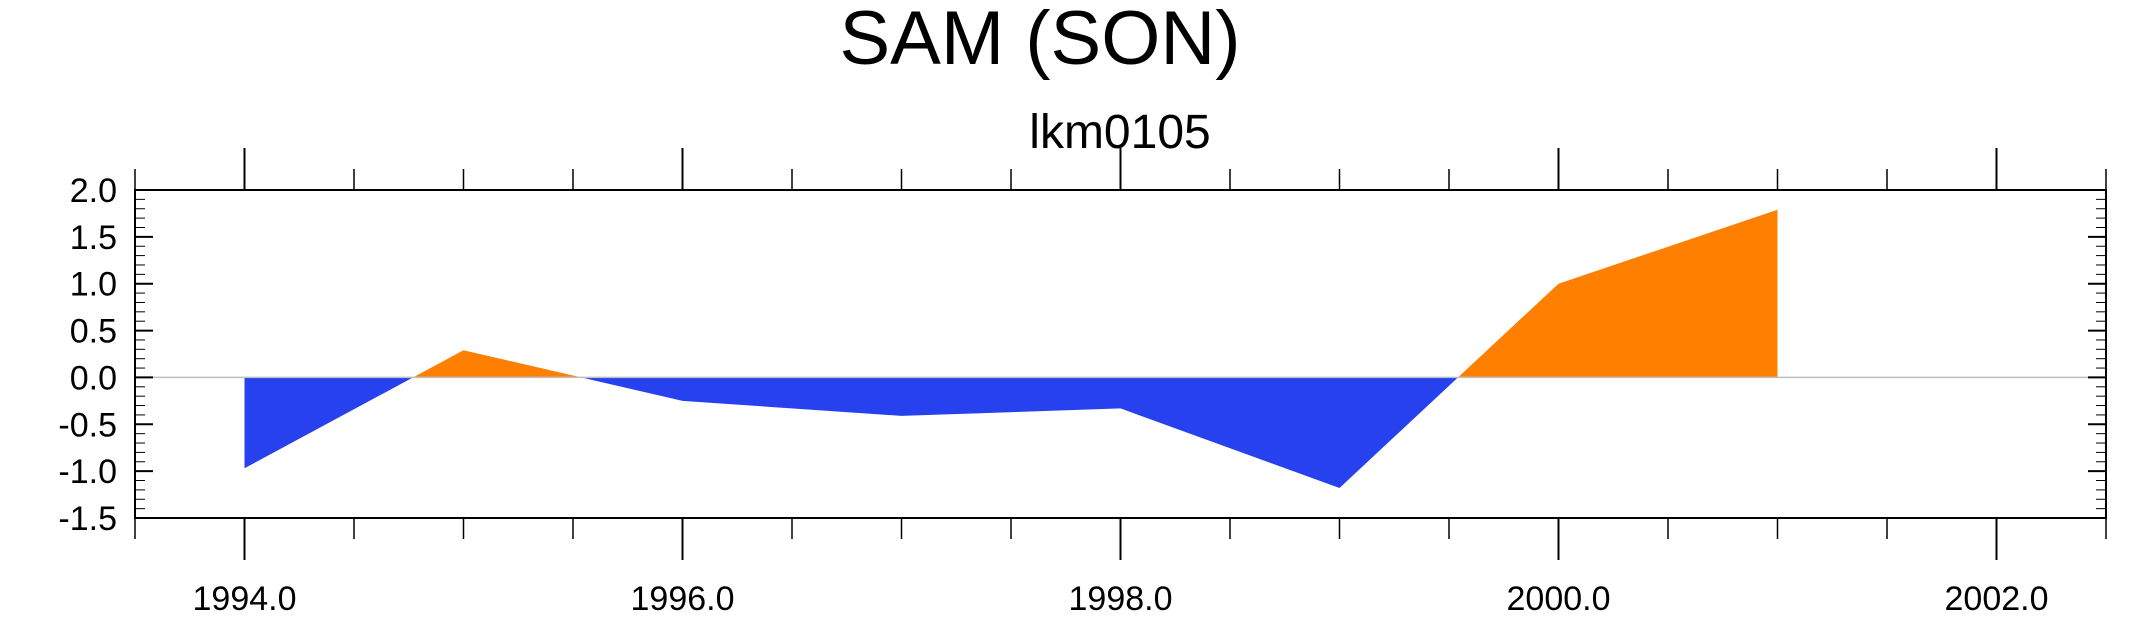 Image resolution: width=2151 pixels, height=624 pixels. Describe the element at coordinates (87, 425) in the screenshot. I see `y-tick-label-5: -0.5` at that location.